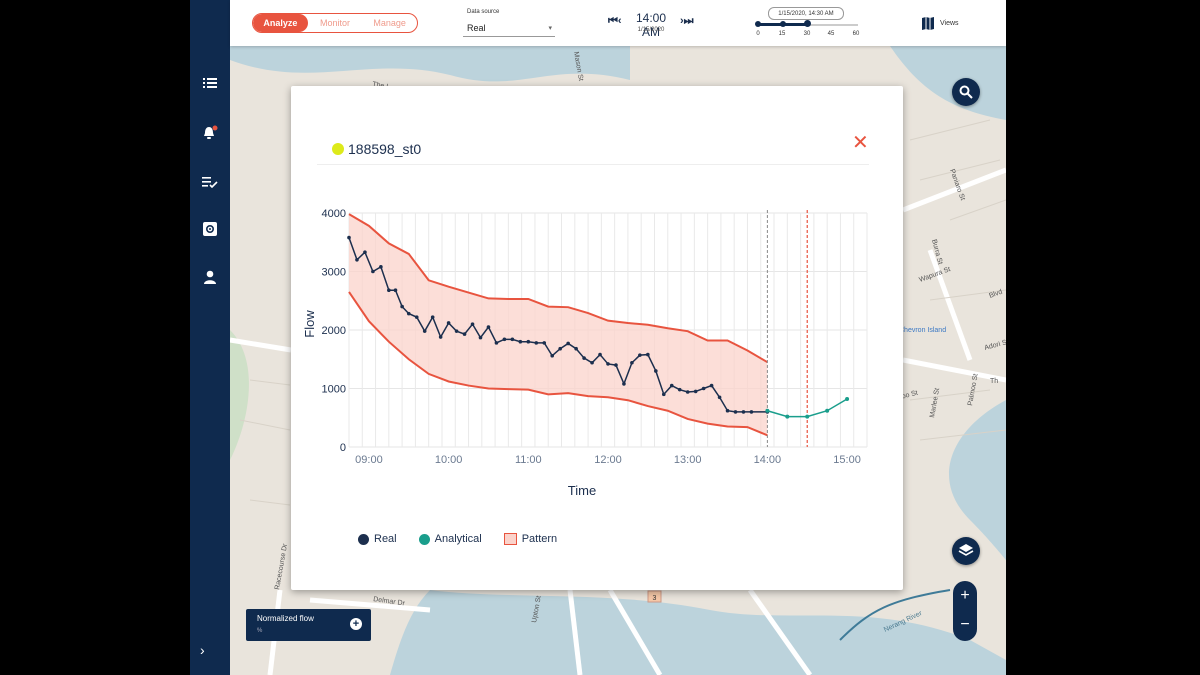 This screenshot has height=675, width=1200. What do you see at coordinates (380, 86) in the screenshot?
I see `map-label-the-i: The I` at bounding box center [380, 86].